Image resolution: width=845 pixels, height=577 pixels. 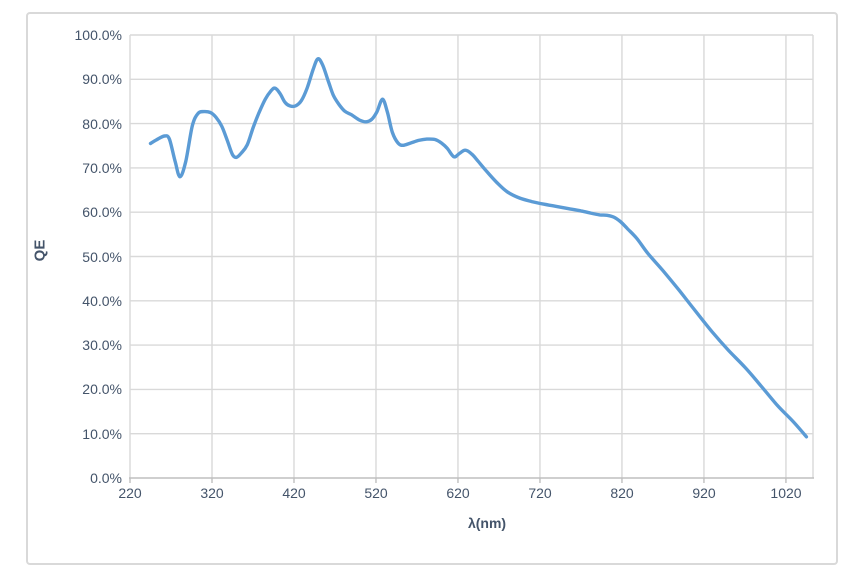 I want to click on x-axis-line, so click(x=471, y=480).